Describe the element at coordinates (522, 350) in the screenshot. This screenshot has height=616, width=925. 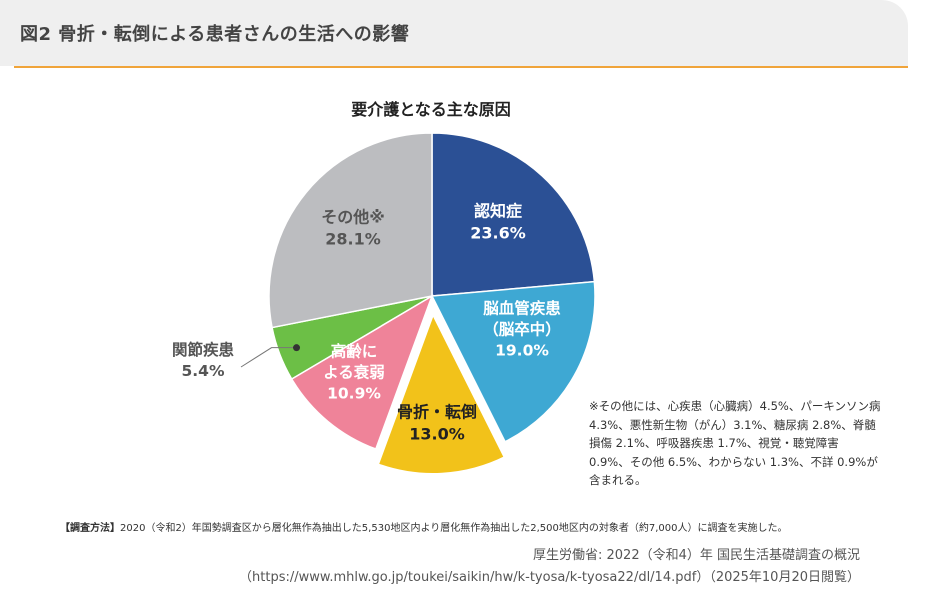
I see `slice-value-label: 19.0%` at that location.